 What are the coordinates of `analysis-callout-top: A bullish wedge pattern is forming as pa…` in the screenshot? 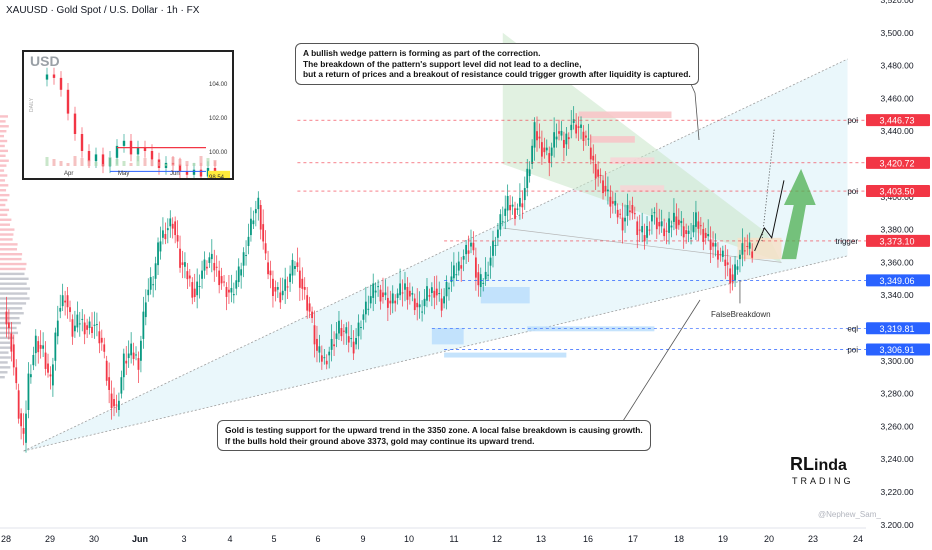 It's located at (497, 64).